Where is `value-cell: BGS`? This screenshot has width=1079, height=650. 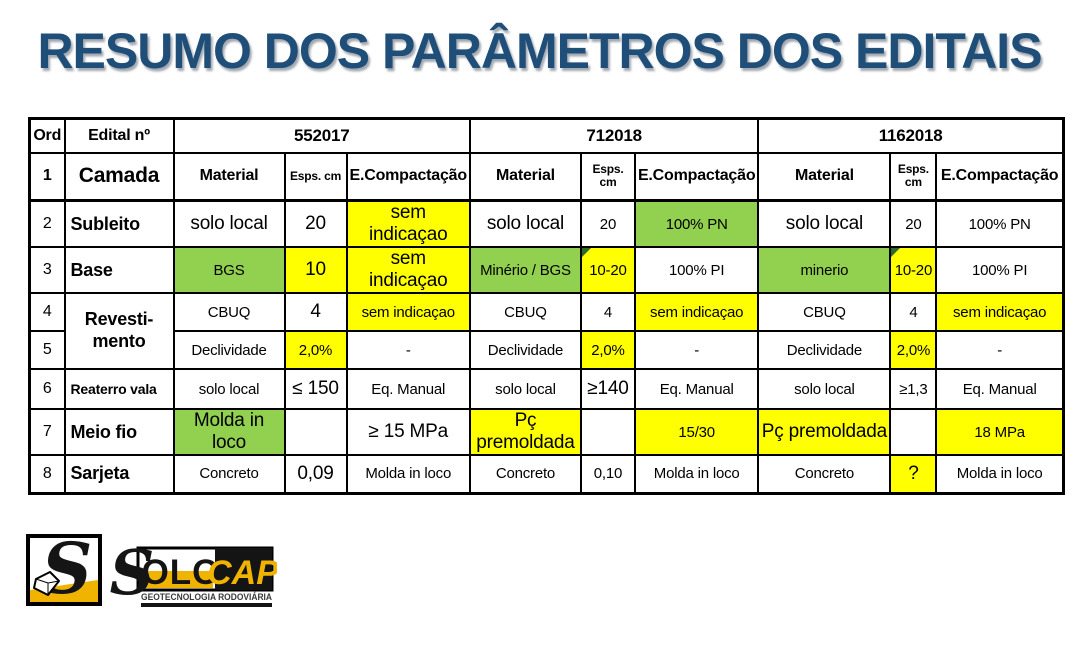 value-cell: BGS is located at coordinates (229, 270).